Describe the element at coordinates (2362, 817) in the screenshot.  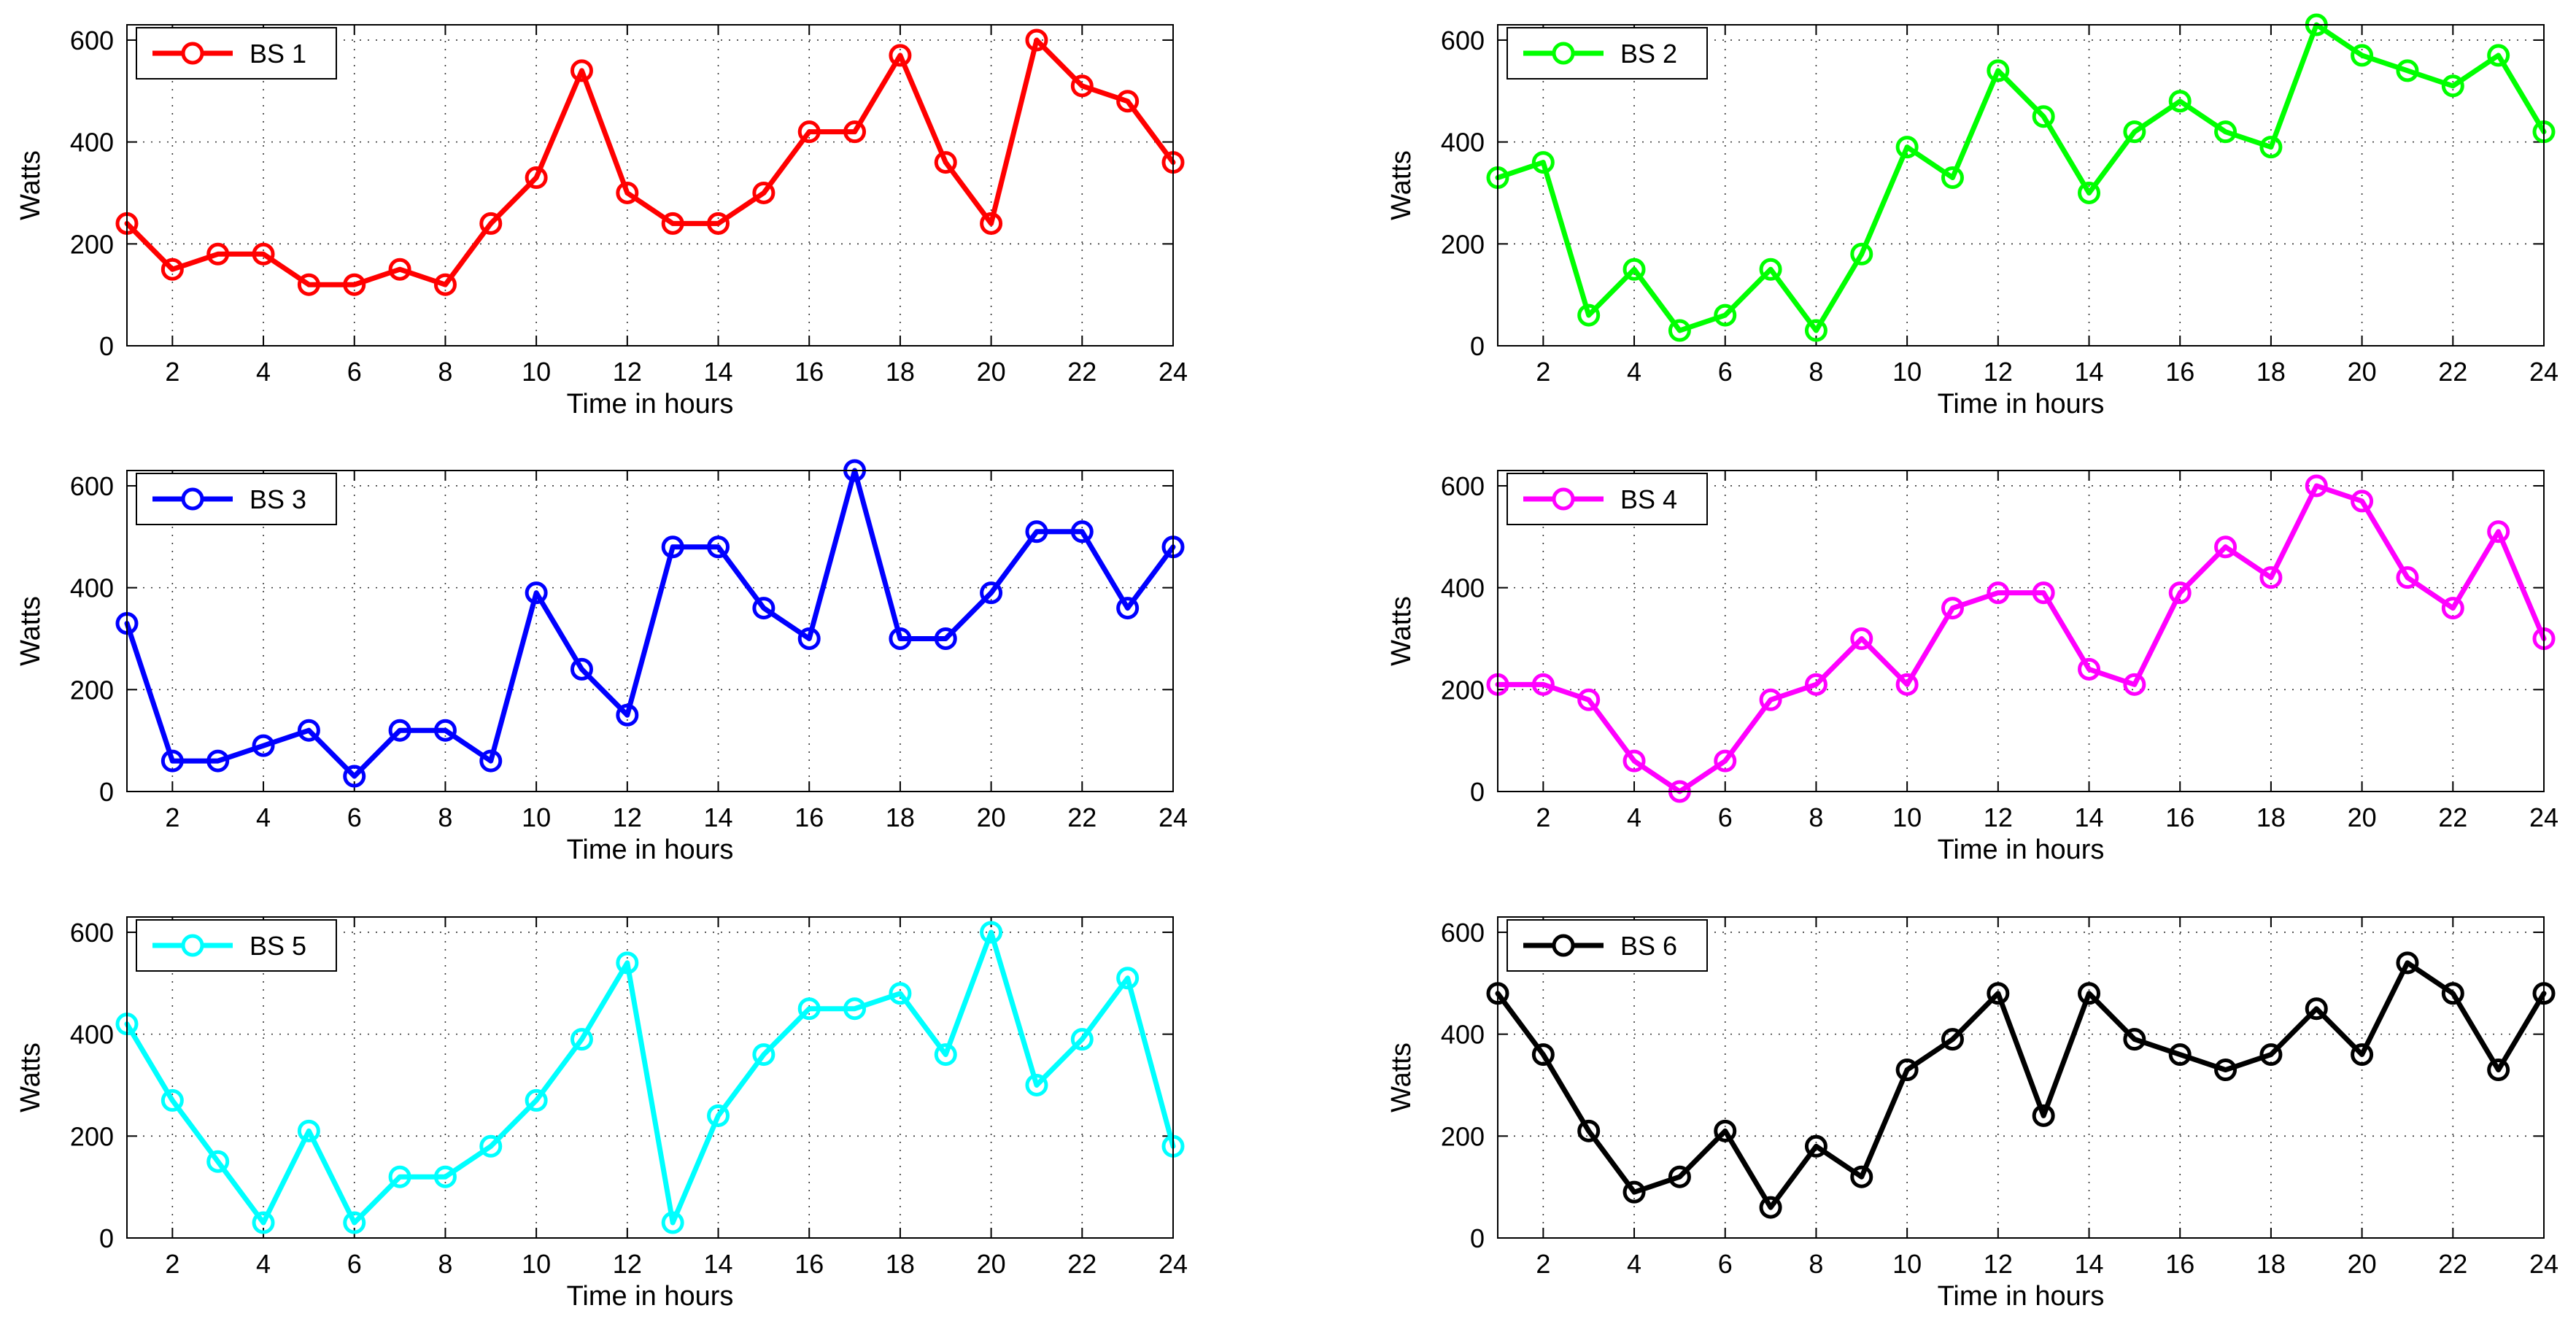
I see `x-tick-label: 20` at that location.